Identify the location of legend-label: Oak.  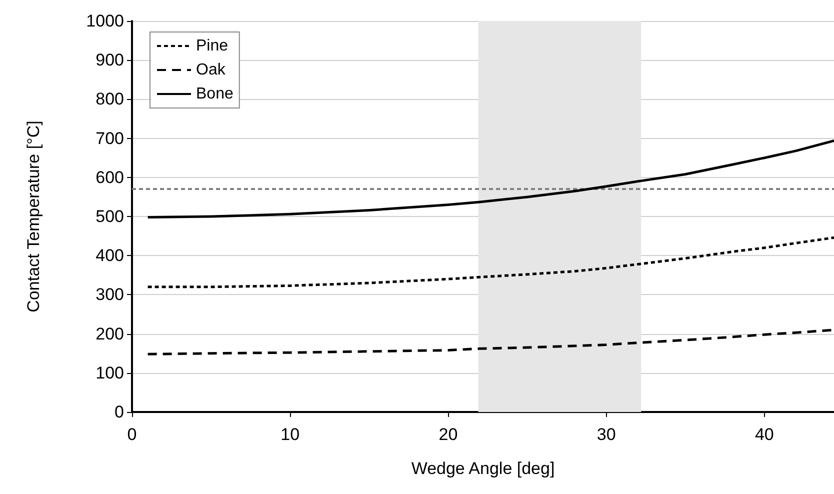
(211, 70).